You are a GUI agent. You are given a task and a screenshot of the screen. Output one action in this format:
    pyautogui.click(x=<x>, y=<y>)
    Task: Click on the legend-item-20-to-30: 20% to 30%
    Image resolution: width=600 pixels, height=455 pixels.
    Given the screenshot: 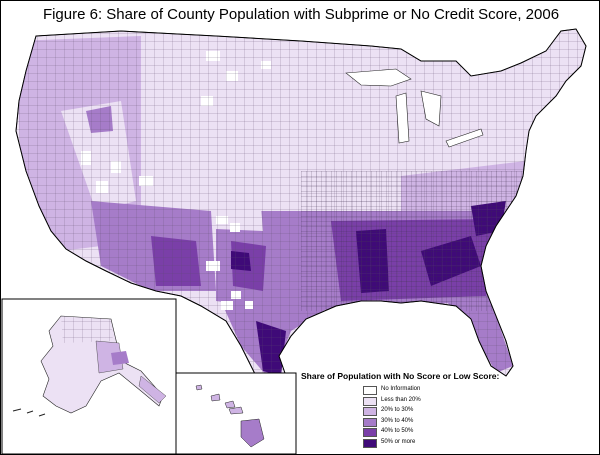 What is the action you would take?
    pyautogui.click(x=442, y=411)
    